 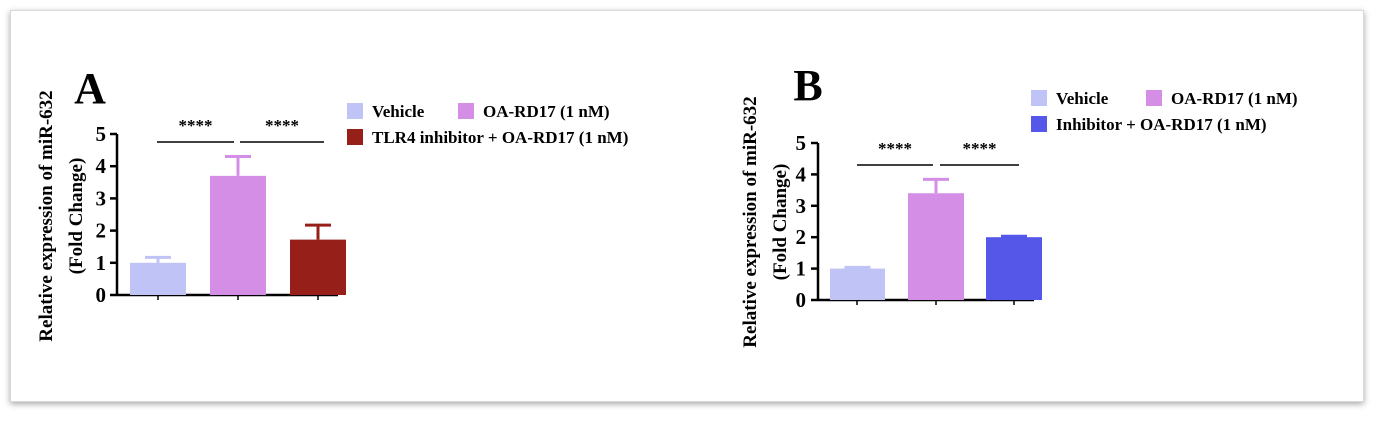 What do you see at coordinates (90, 88) in the screenshot?
I see `panel-letter: A` at bounding box center [90, 88].